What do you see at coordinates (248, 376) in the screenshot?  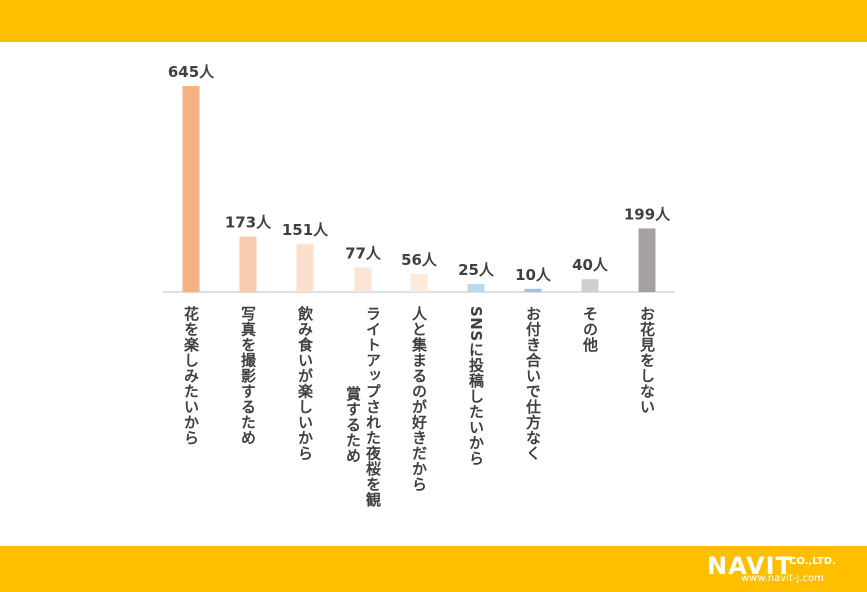 I see `category-label-2: 写真を撮影するため` at bounding box center [248, 376].